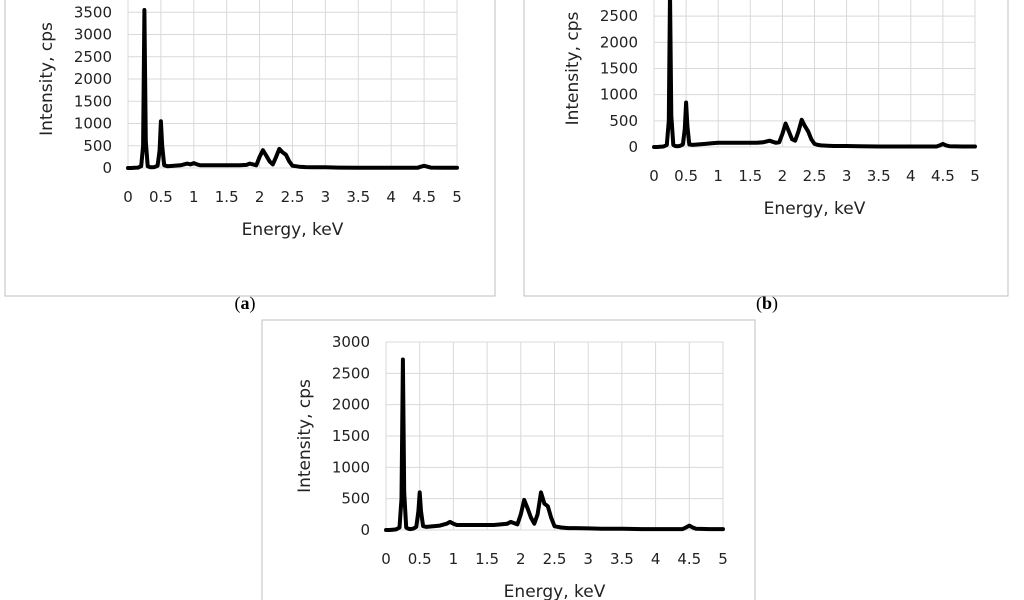 Image resolution: width=1024 pixels, height=600 pixels. I want to click on panel-label-b: (b), so click(767, 303).